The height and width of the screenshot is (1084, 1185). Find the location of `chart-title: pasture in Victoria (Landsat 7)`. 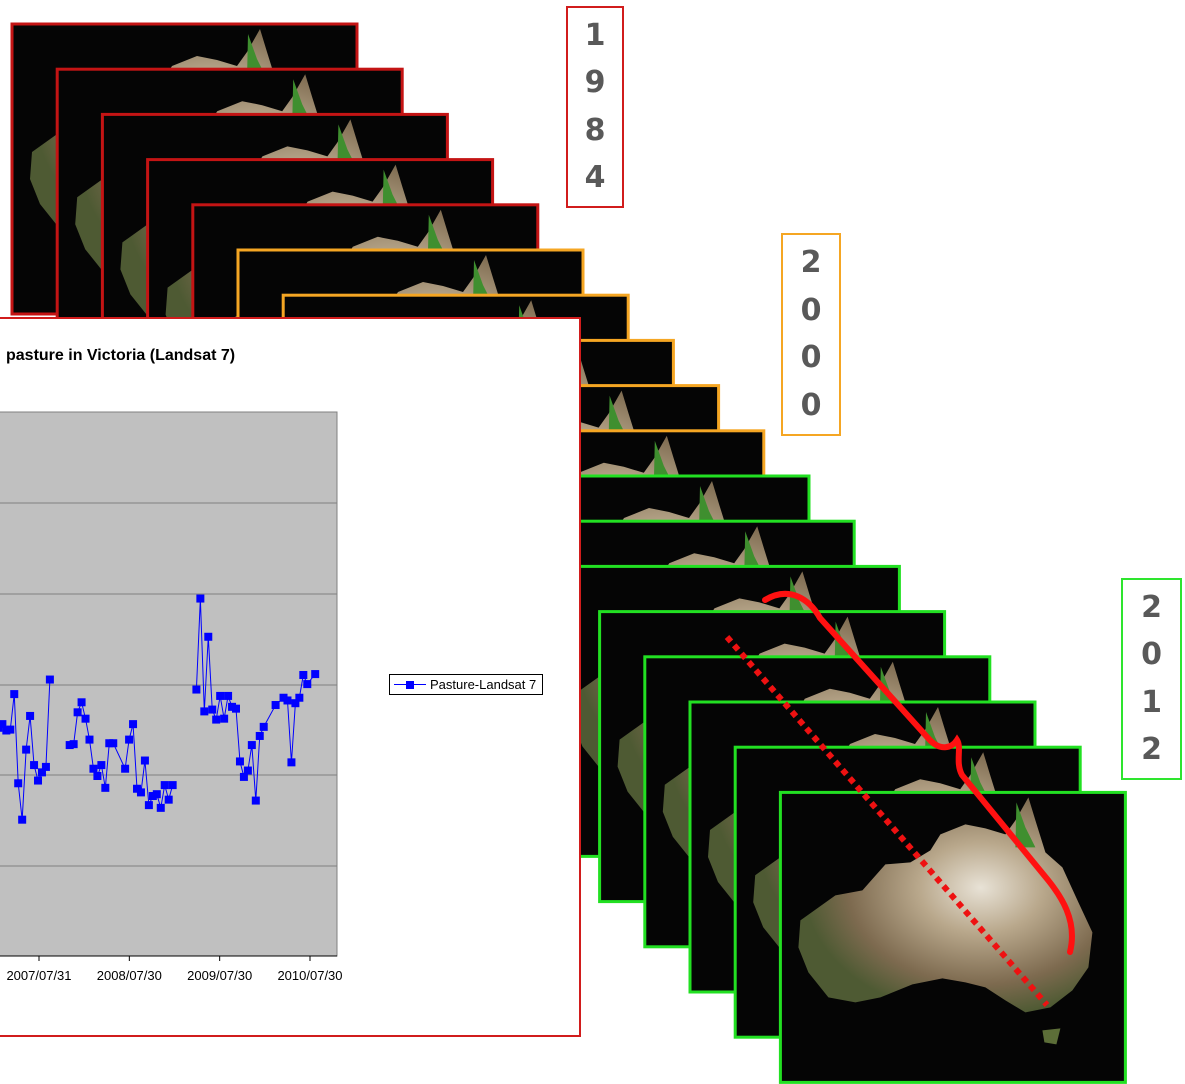

chart-title: pasture in Victoria (Landsat 7) is located at coordinates (121, 355).